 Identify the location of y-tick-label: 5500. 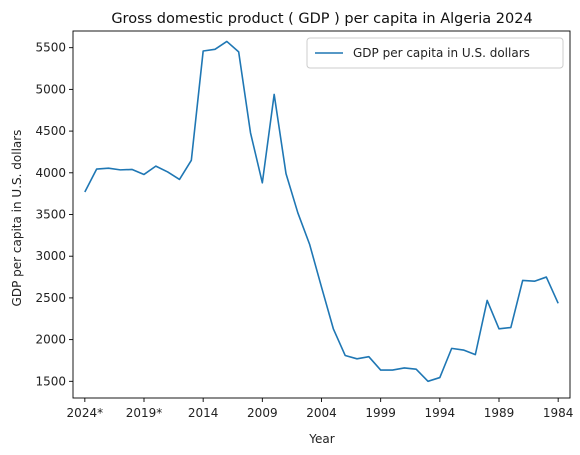
(50, 48).